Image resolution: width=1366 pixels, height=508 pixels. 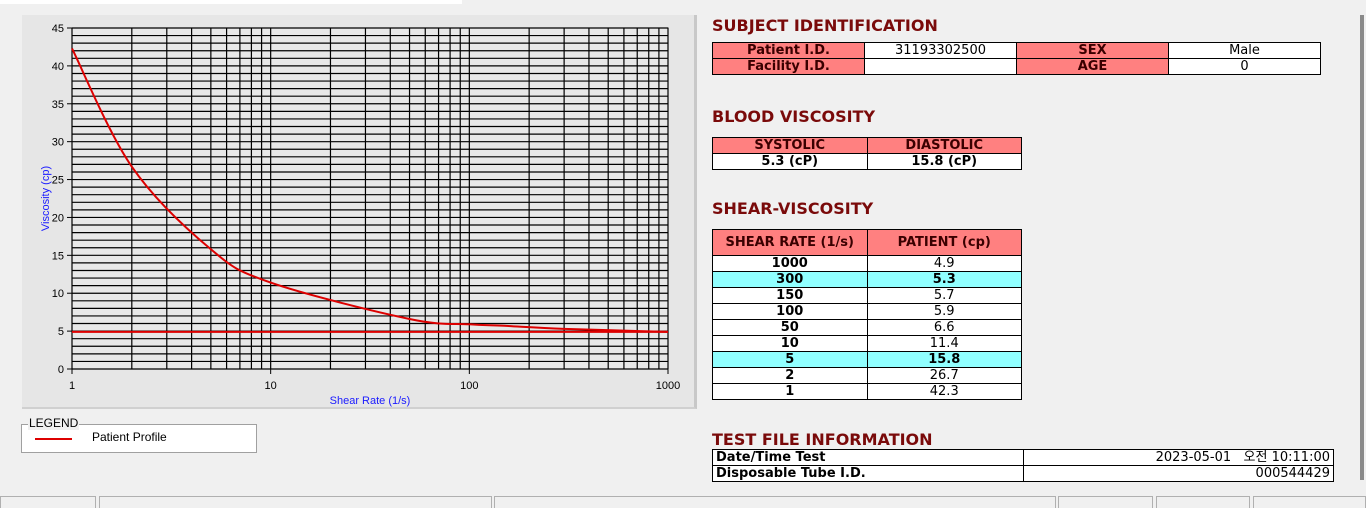 What do you see at coordinates (793, 208) in the screenshot?
I see `shear-title: SHEAR-VISCOSITY` at bounding box center [793, 208].